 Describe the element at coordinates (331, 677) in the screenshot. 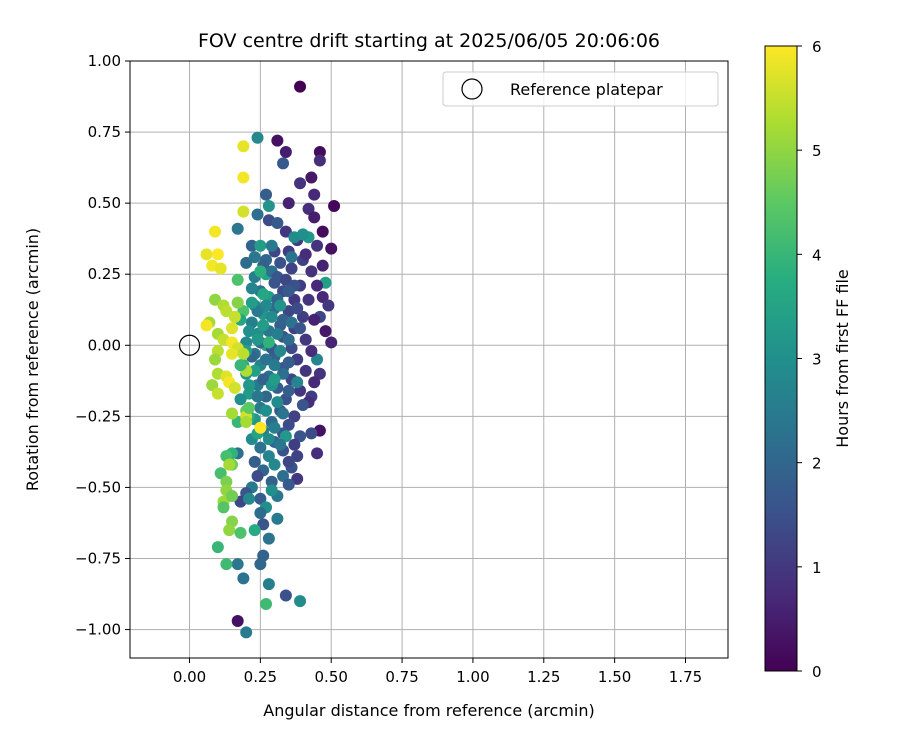

I see `x-tick-label: 0.50` at that location.